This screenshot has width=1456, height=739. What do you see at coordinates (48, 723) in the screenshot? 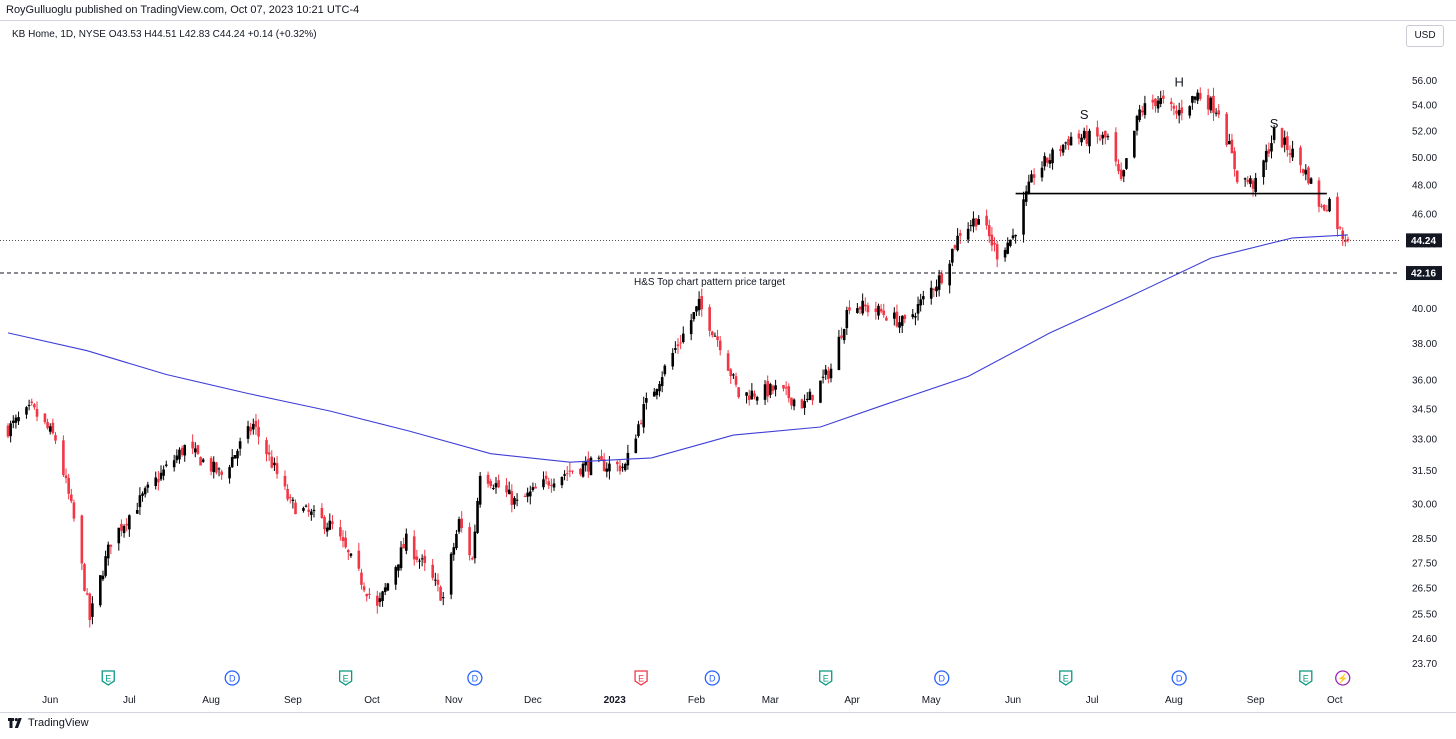
I see `tradingview-brand: TradingView` at bounding box center [48, 723].